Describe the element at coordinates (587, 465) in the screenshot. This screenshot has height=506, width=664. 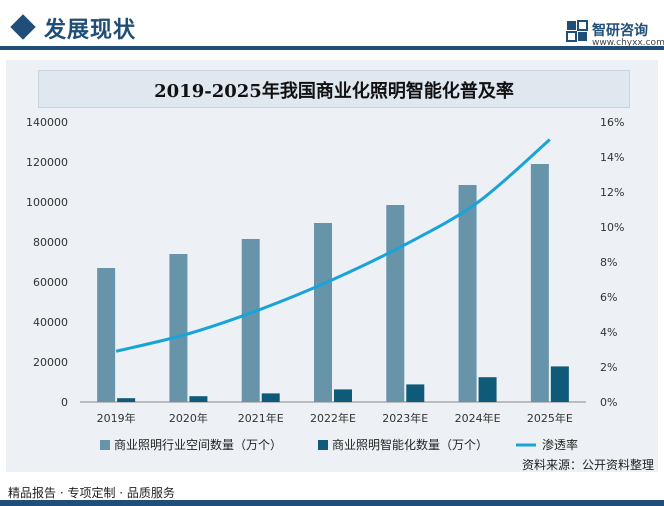
I see `data-source: 资料来源：公开资料整理` at that location.